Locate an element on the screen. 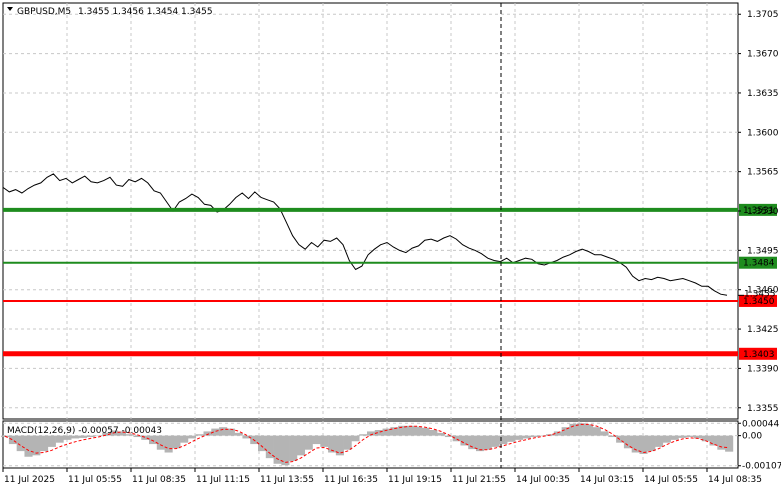  price-tick-label: 1.3355 is located at coordinates (763, 409).